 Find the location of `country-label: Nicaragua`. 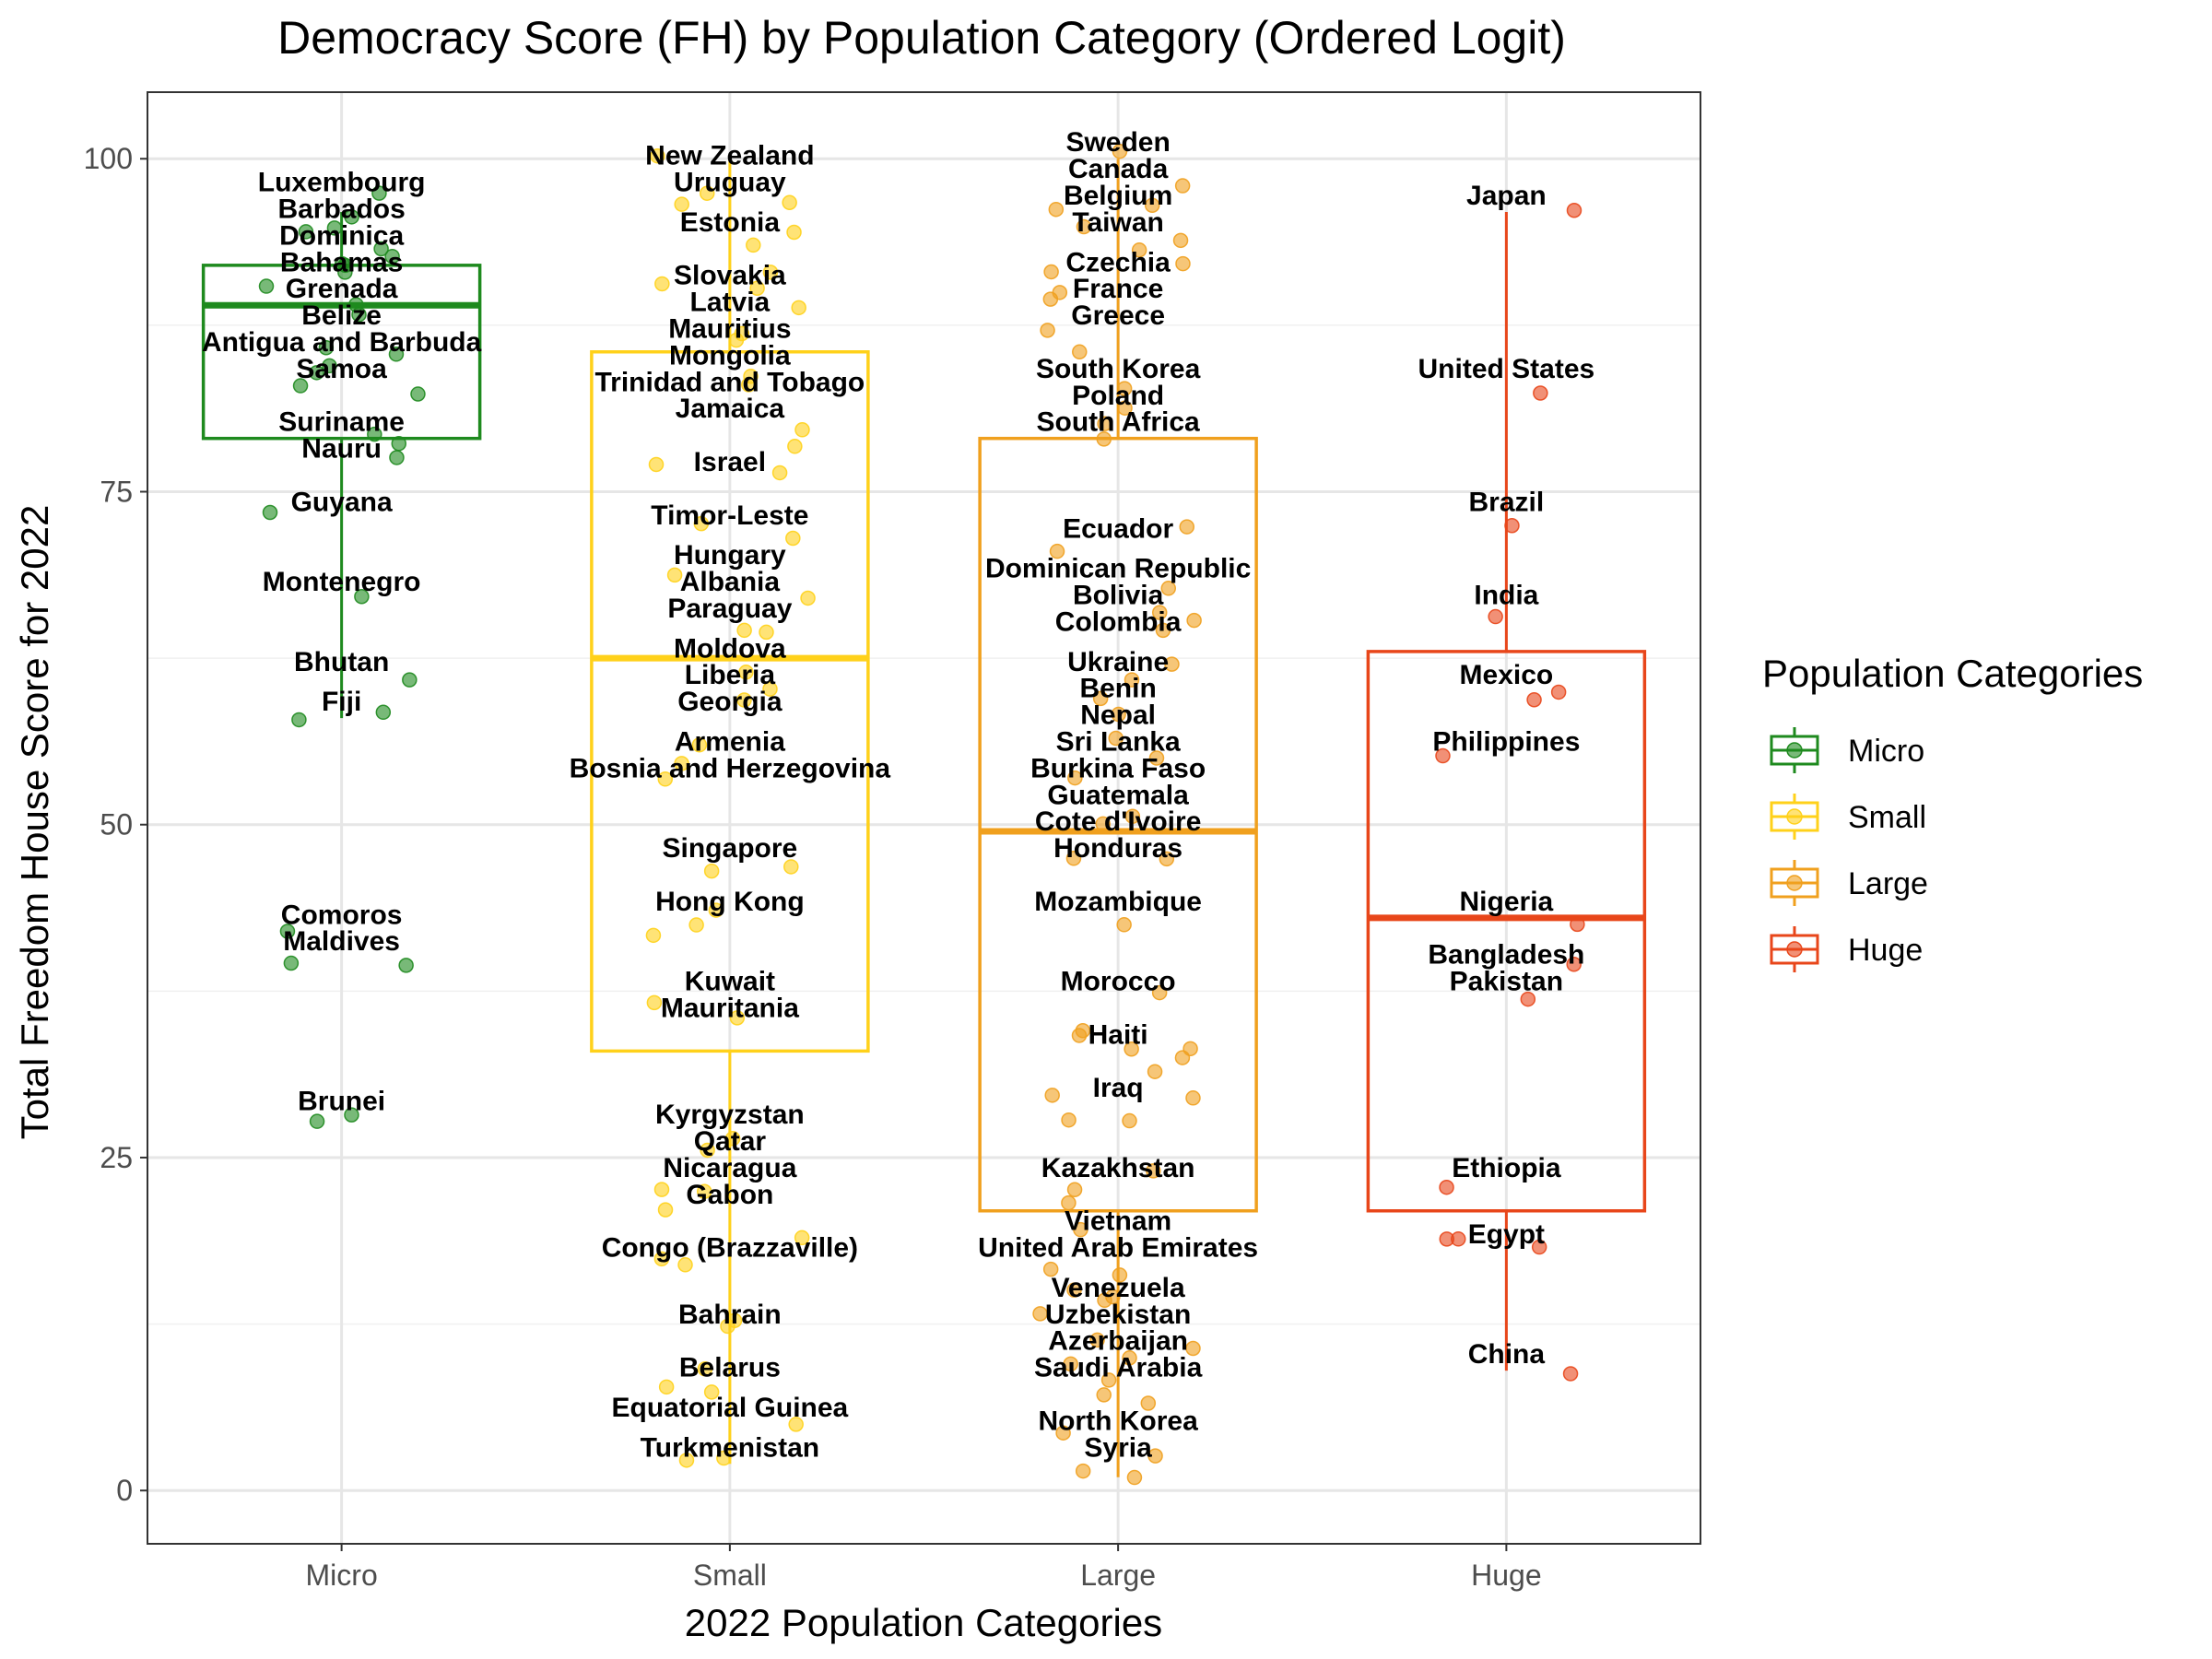

country-label: Nicaragua is located at coordinates (729, 1168).